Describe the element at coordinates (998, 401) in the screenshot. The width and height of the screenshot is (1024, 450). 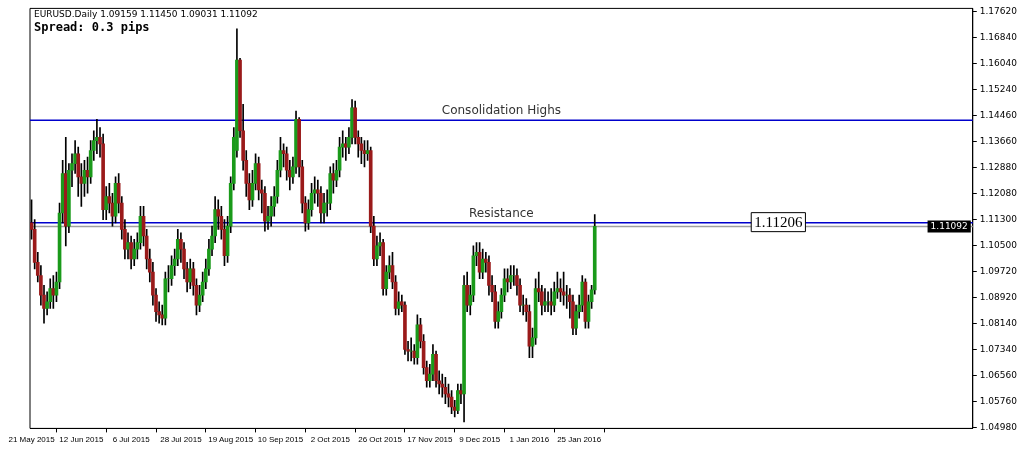
I see `y-tick-label: 1.05760` at that location.